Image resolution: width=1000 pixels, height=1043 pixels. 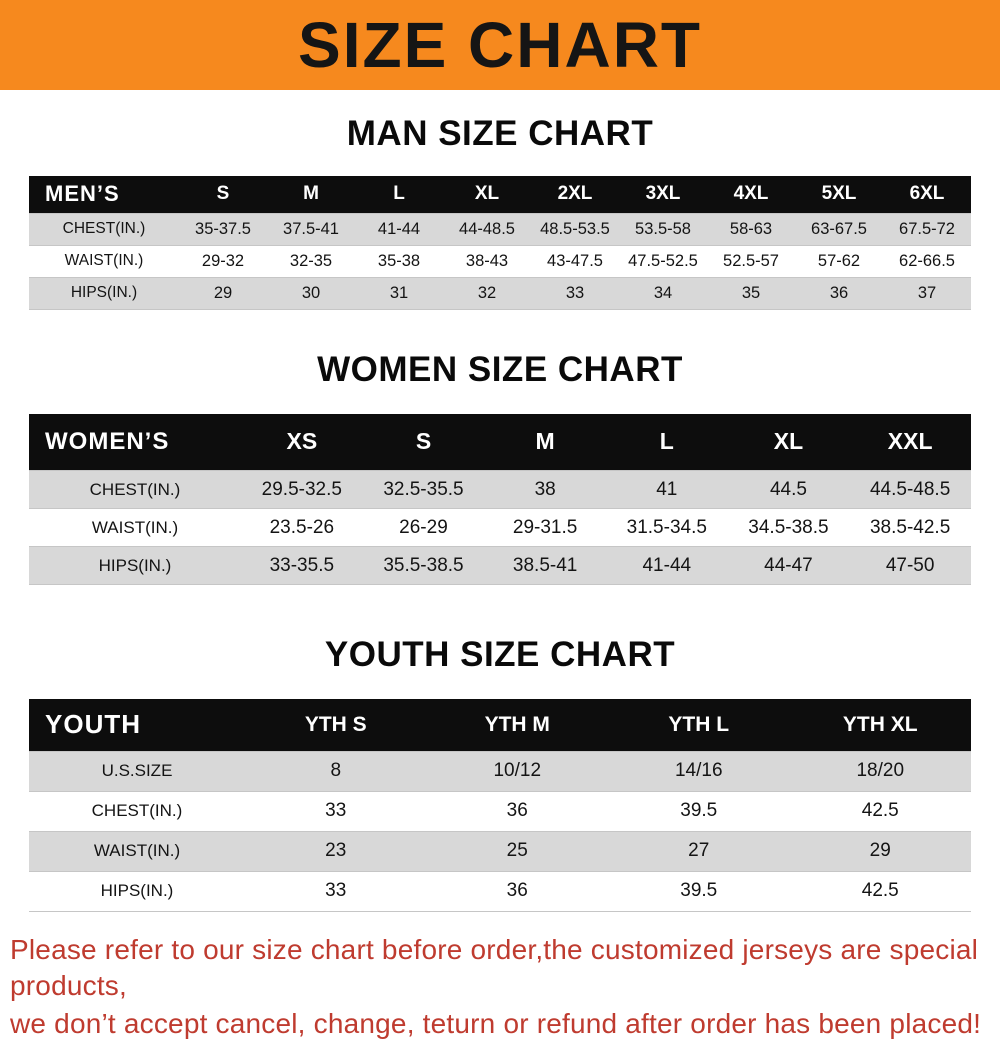 I want to click on banner: SIZE CHART, so click(x=500, y=45).